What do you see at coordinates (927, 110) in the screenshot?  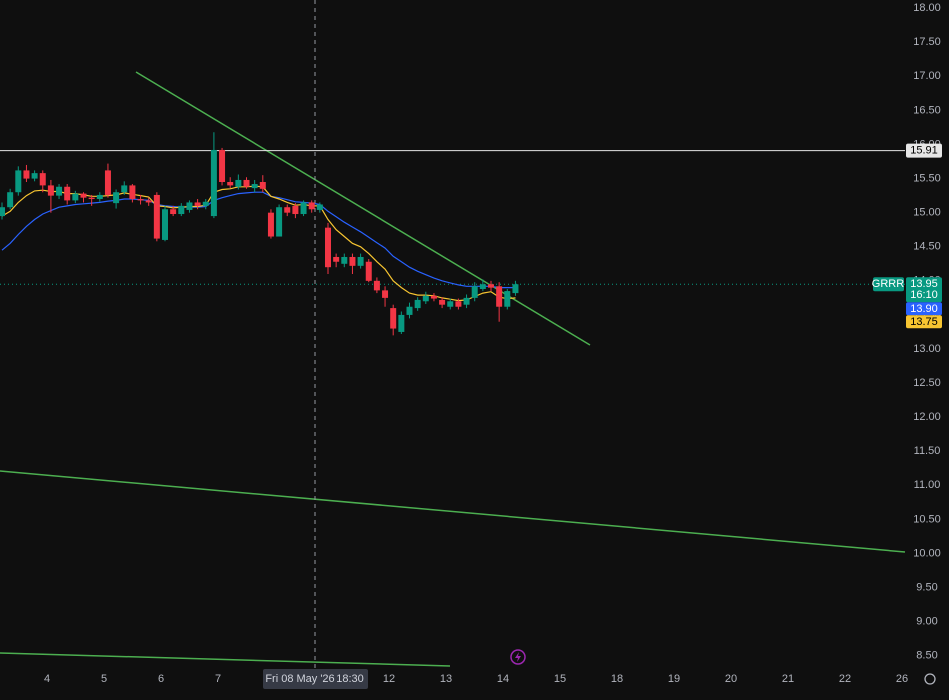 I see `y-tick-label: 16.50` at bounding box center [927, 110].